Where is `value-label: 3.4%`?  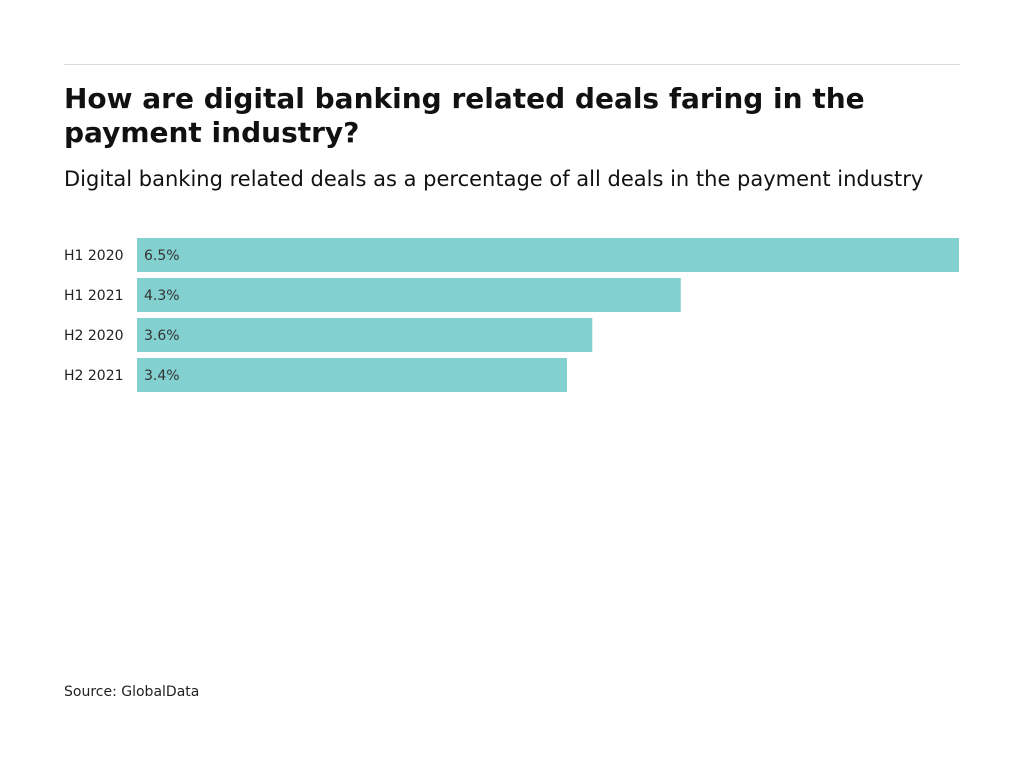 value-label: 3.4% is located at coordinates (162, 376).